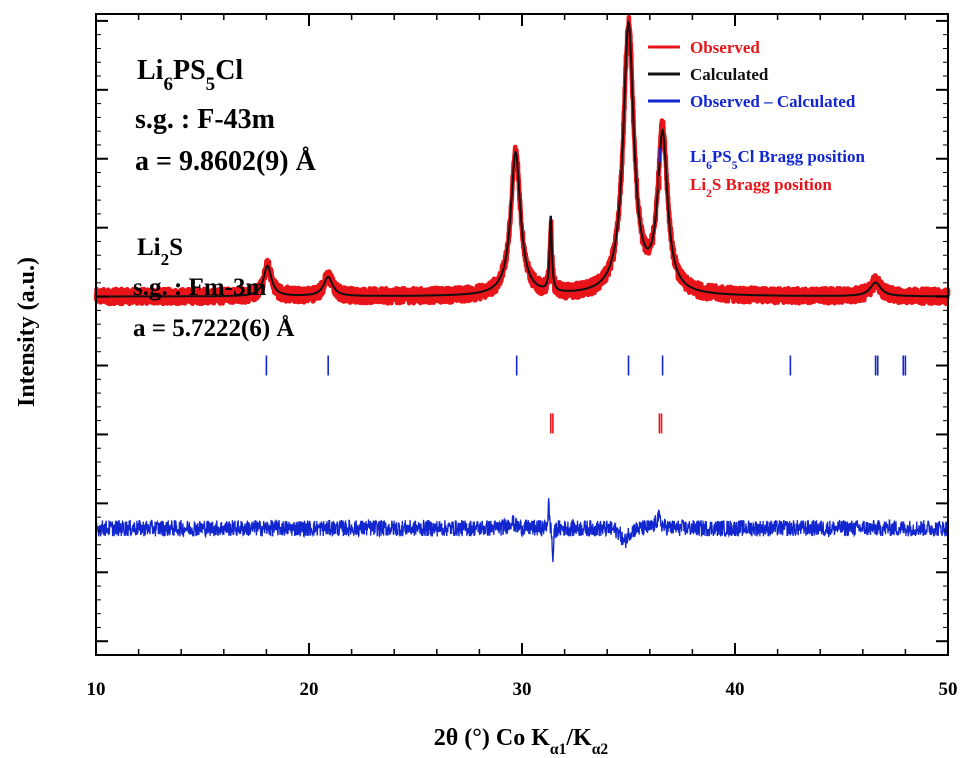  Describe the element at coordinates (199, 287) in the screenshot. I see `phase2-spacegroup: s.g. : Fm-3m` at that location.